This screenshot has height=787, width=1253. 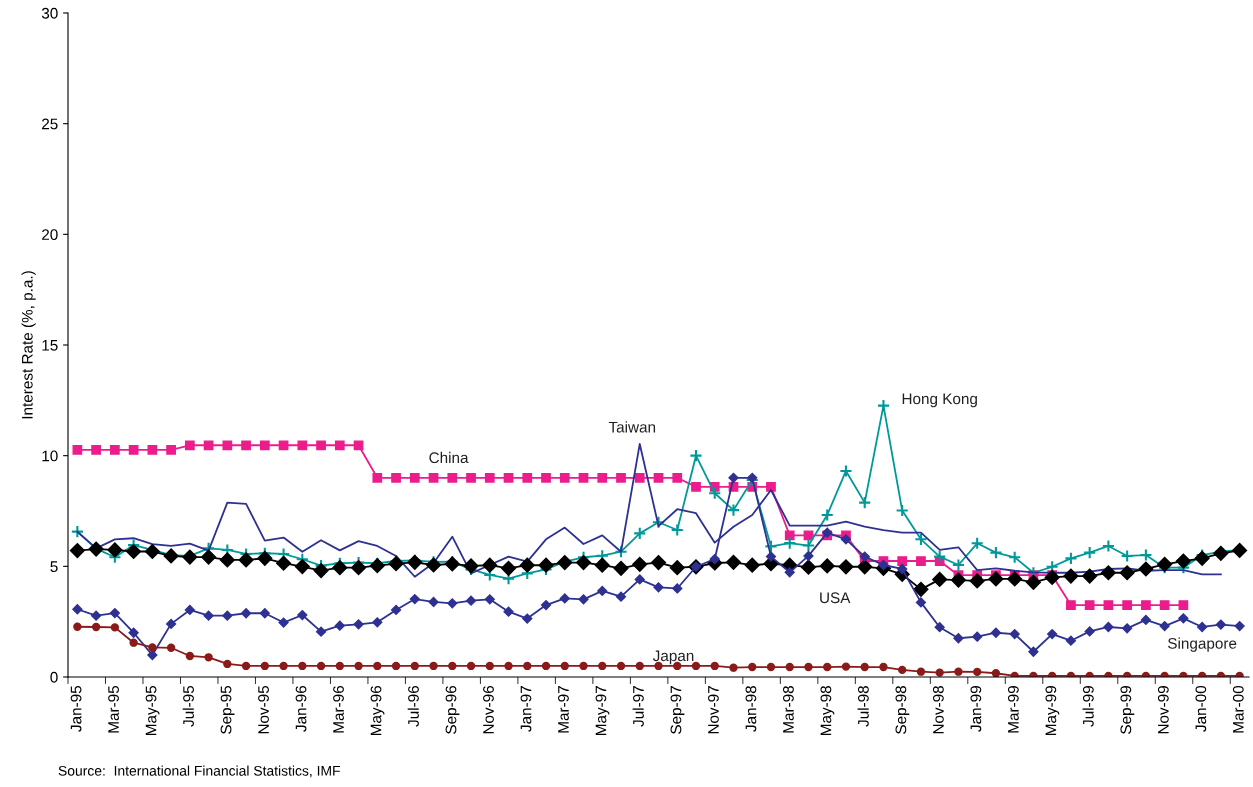 What do you see at coordinates (28, 345) in the screenshot?
I see `y-axis-title: Interest Rate (%, p.a.)` at bounding box center [28, 345].